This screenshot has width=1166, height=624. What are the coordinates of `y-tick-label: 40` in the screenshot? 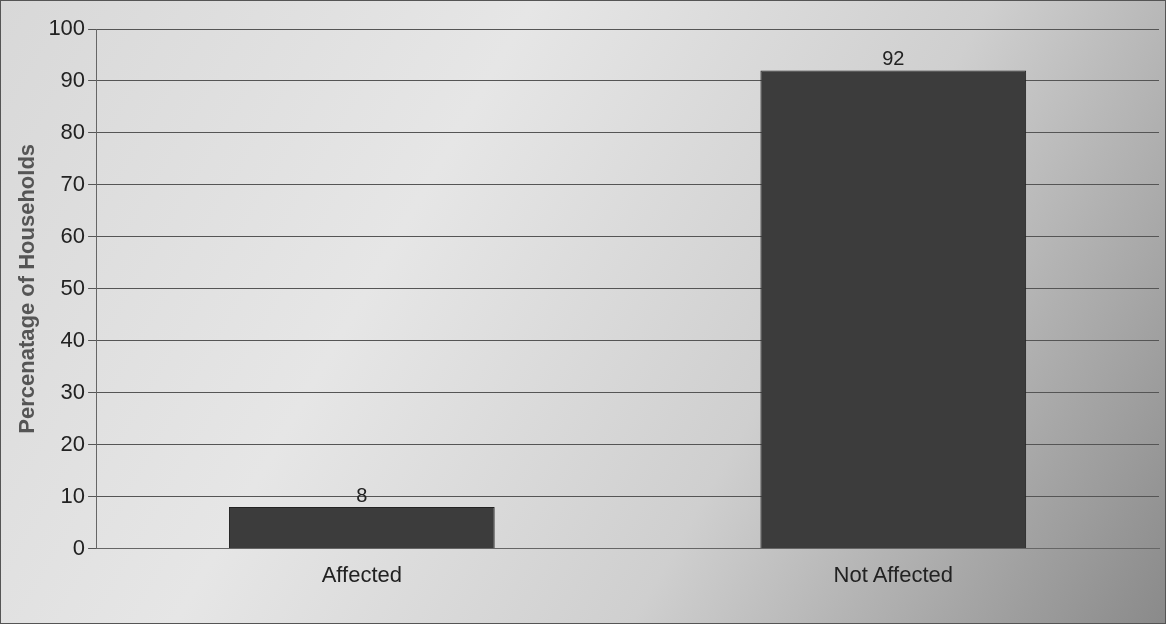 It's located at (73, 339).